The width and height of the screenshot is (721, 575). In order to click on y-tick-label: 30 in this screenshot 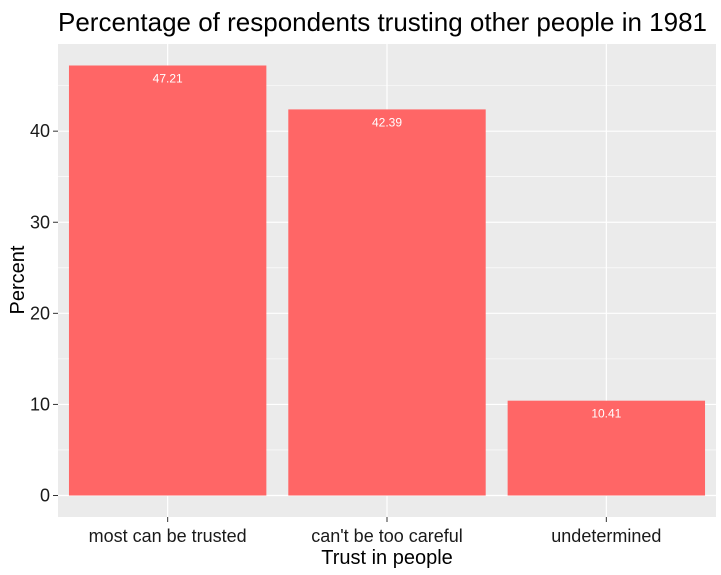, I will do `click(40, 222)`.